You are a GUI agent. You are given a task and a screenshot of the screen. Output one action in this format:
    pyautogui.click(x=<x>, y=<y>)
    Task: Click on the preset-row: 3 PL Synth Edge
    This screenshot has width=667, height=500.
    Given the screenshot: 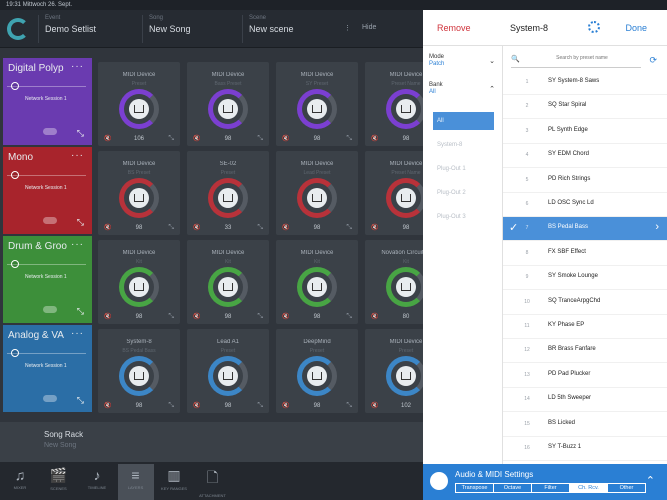 What is the action you would take?
    pyautogui.click(x=585, y=132)
    